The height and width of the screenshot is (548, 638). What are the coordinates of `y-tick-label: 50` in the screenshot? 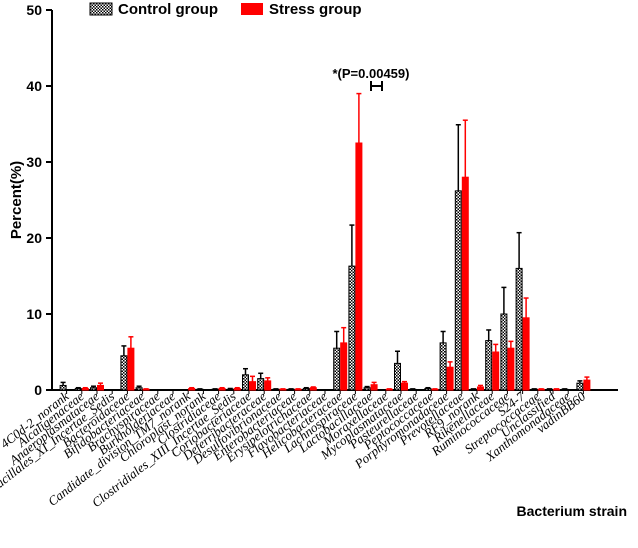 It's located at (34, 10).